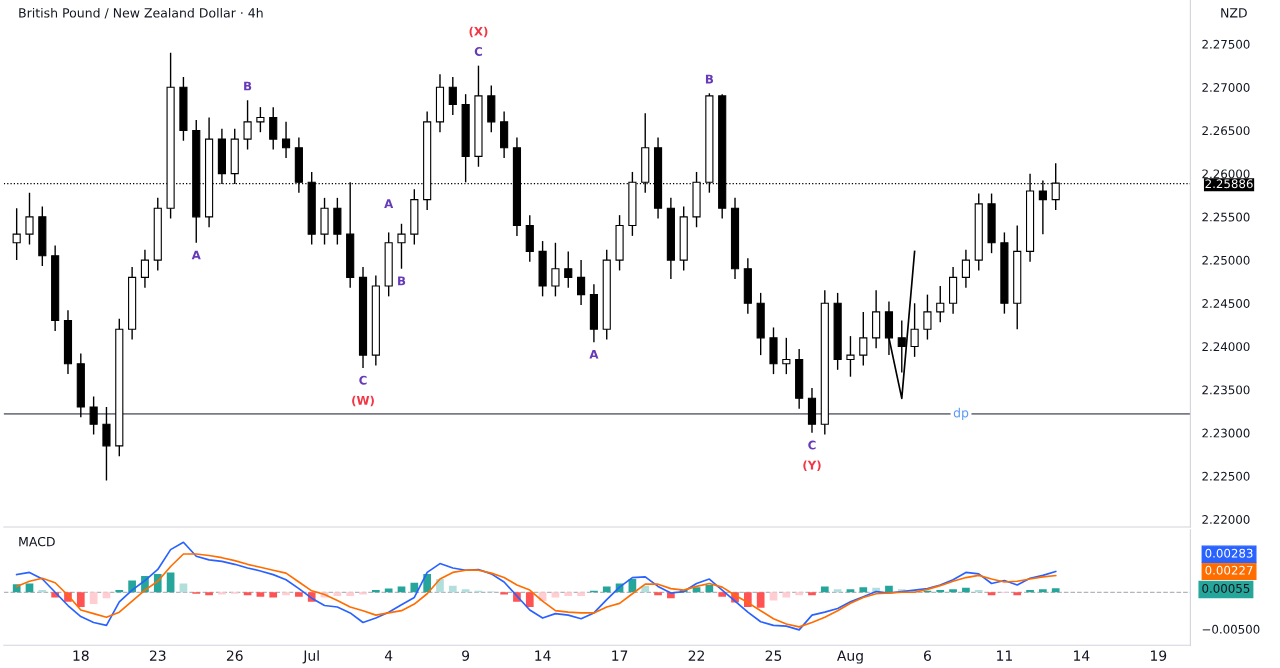  What do you see at coordinates (1229, 570) in the screenshot?
I see `text: 0.00227` at bounding box center [1229, 570].